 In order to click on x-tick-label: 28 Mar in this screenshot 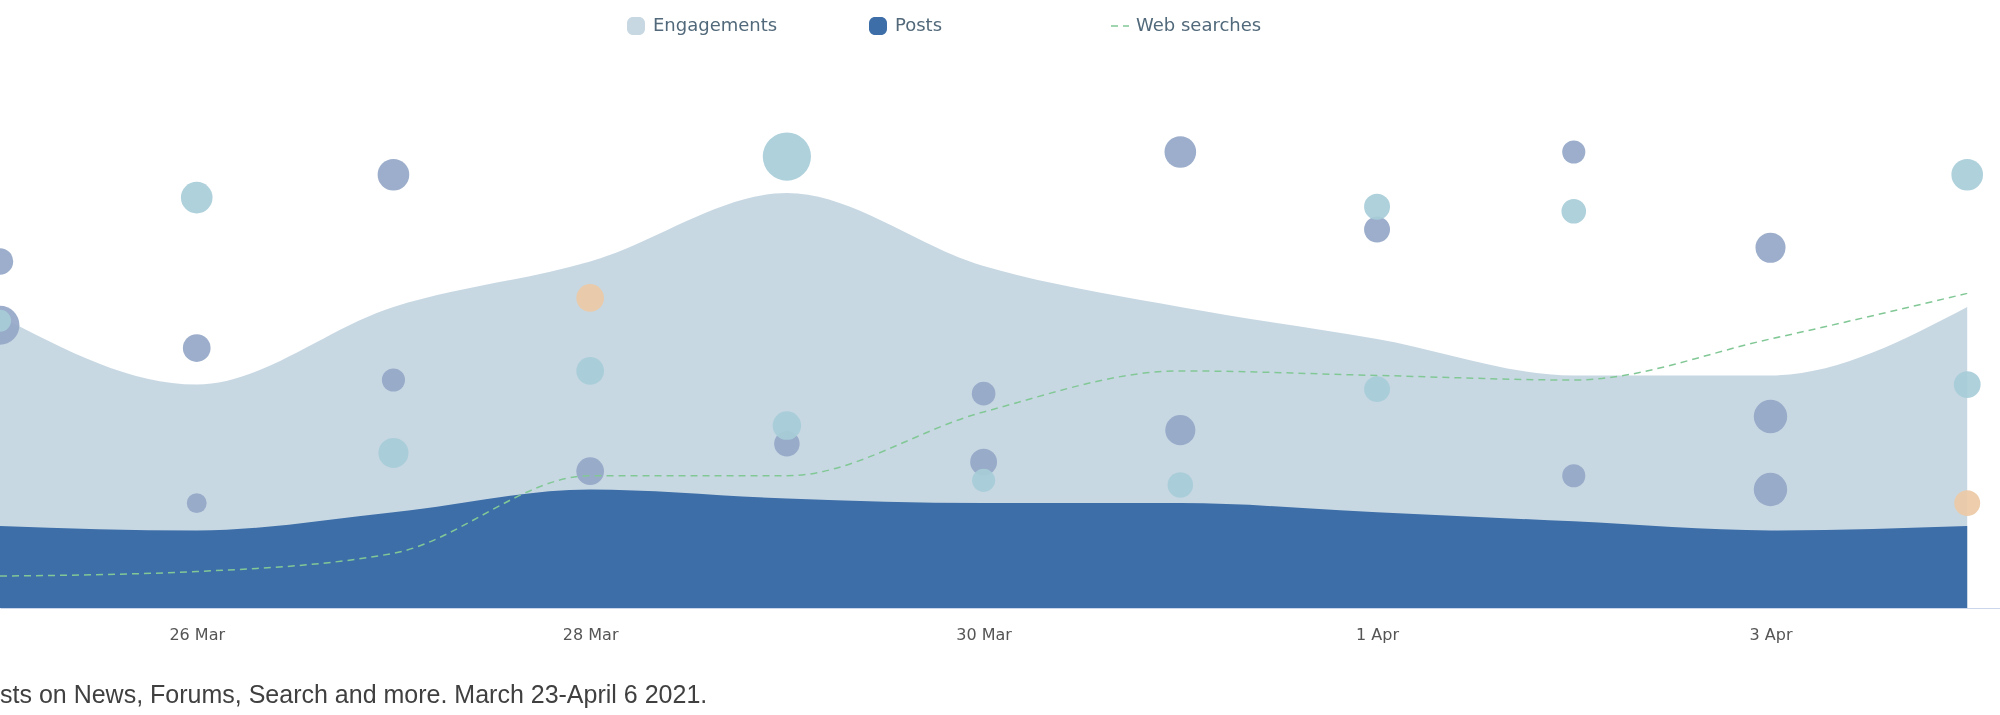, I will do `click(590, 634)`.